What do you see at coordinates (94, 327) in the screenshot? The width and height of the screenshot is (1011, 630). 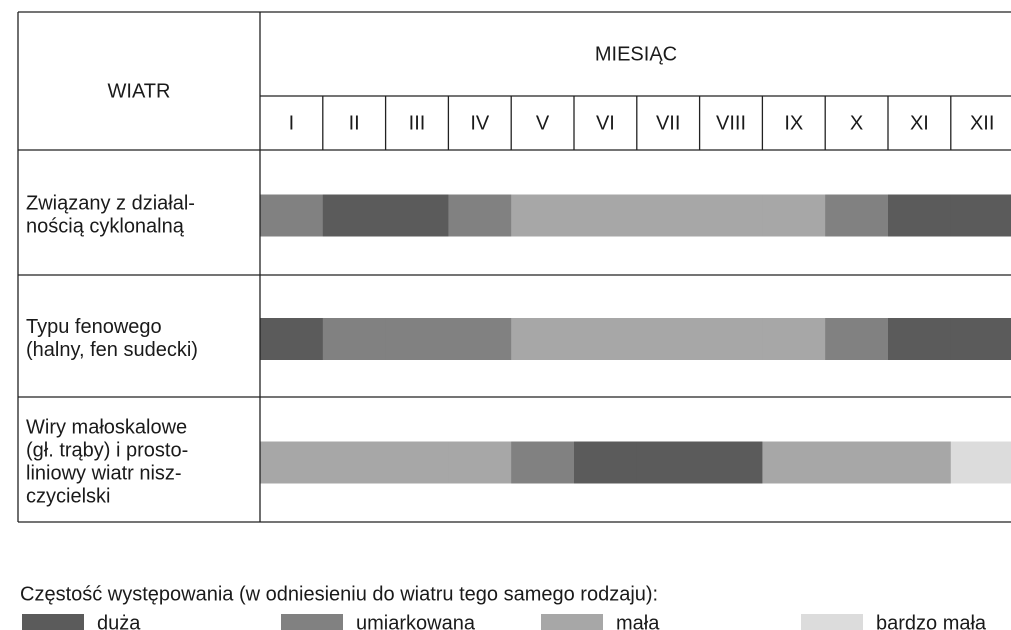 I see `row-label: Typu fenowego` at bounding box center [94, 327].